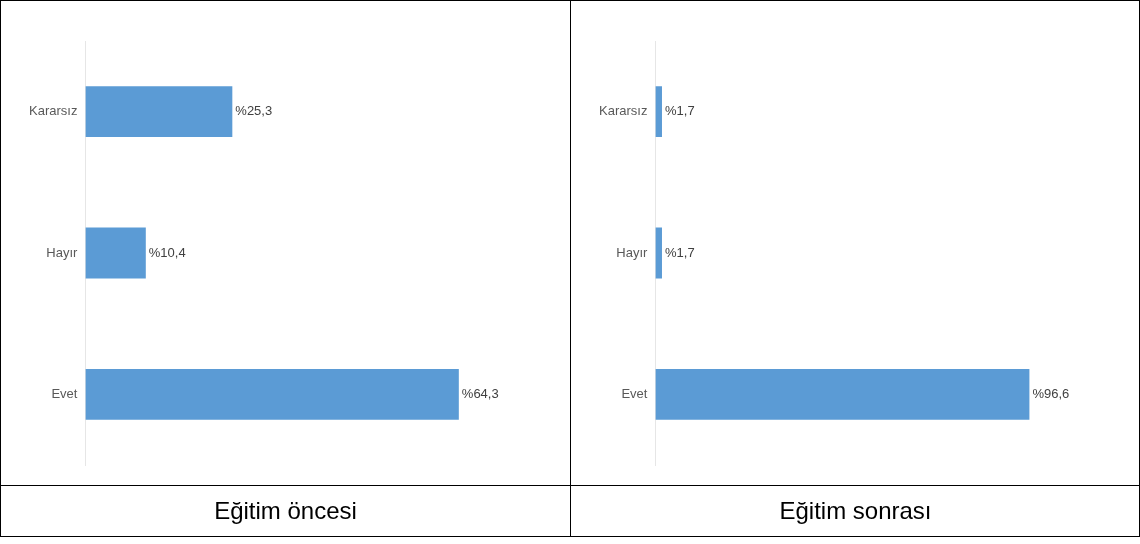 This screenshot has height=544, width=1140. I want to click on data-label: %64,3, so click(480, 393).